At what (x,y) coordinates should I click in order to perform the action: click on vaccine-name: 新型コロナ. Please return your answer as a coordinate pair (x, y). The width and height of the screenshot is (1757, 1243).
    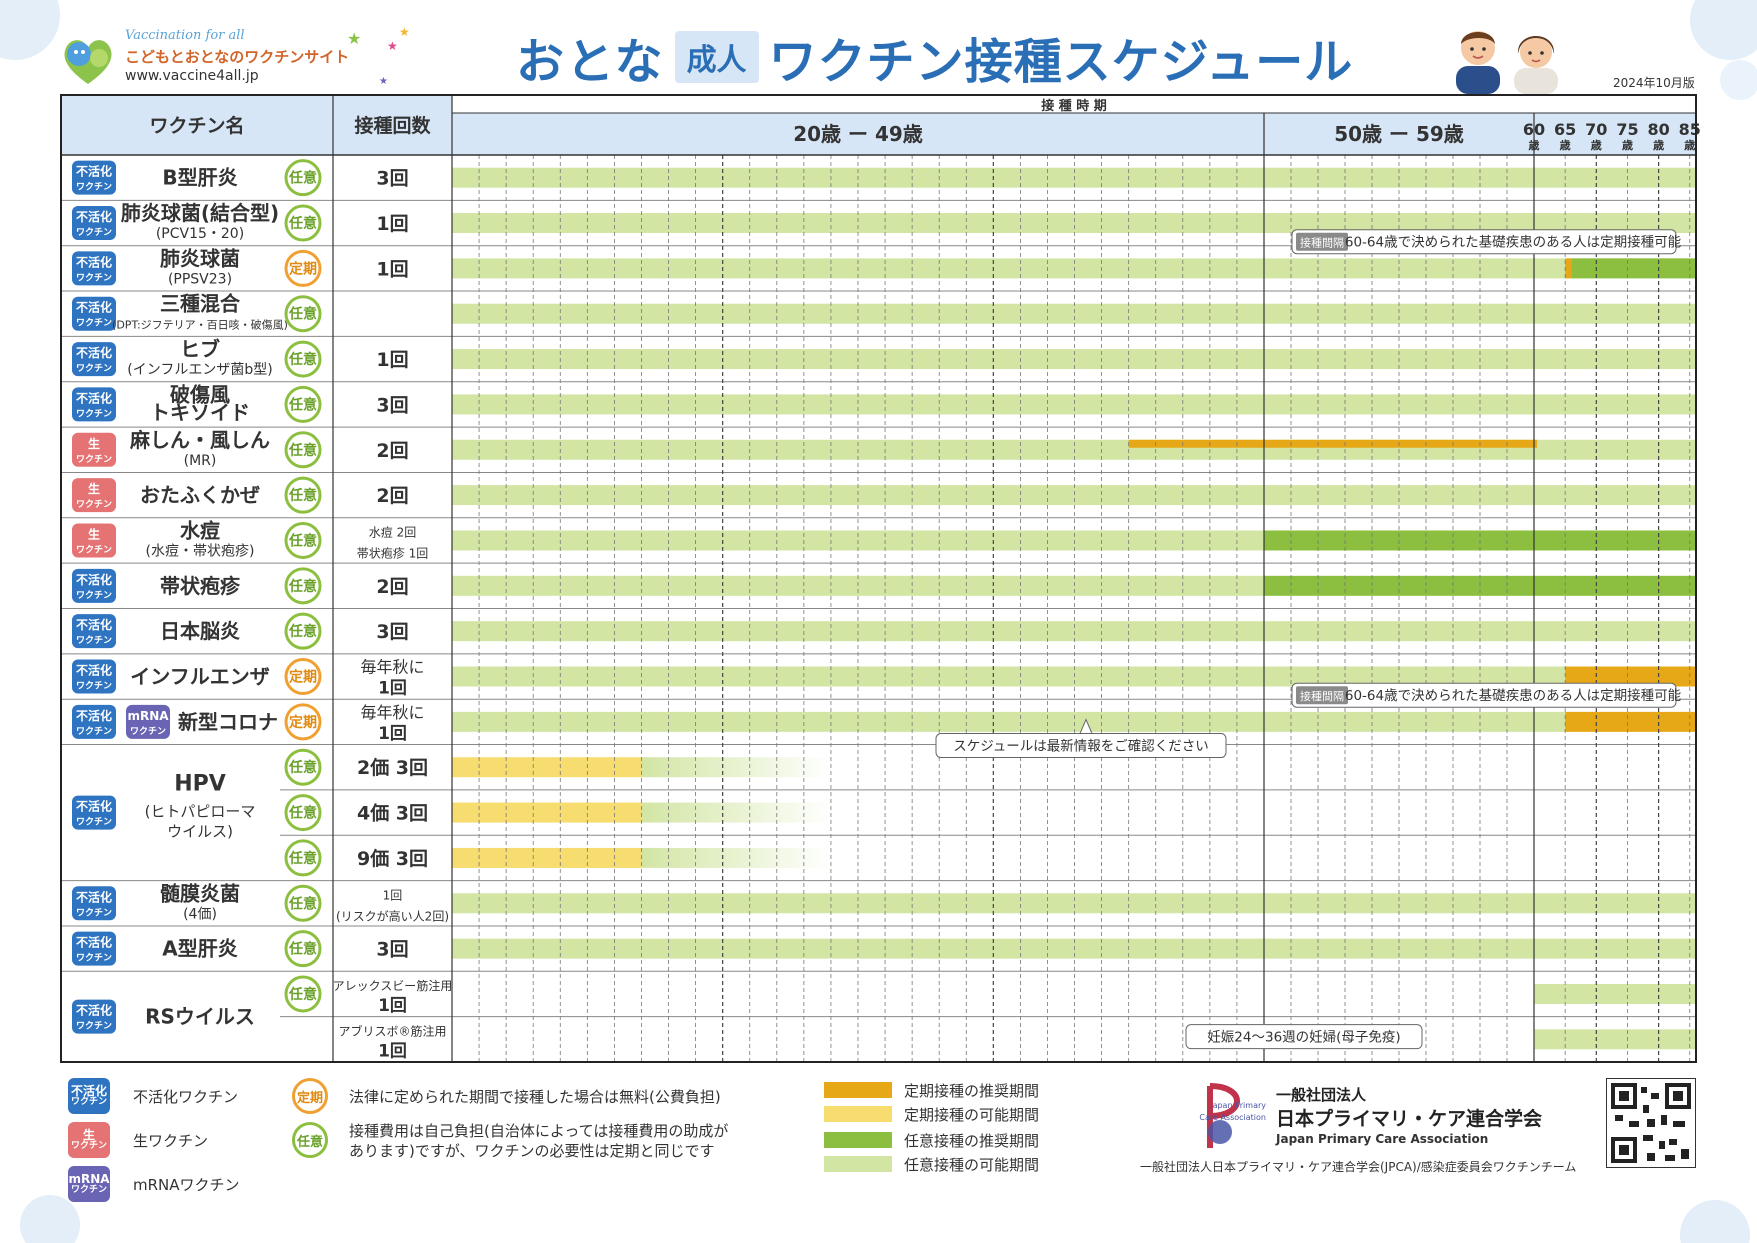
    Looking at the image, I should click on (228, 722).